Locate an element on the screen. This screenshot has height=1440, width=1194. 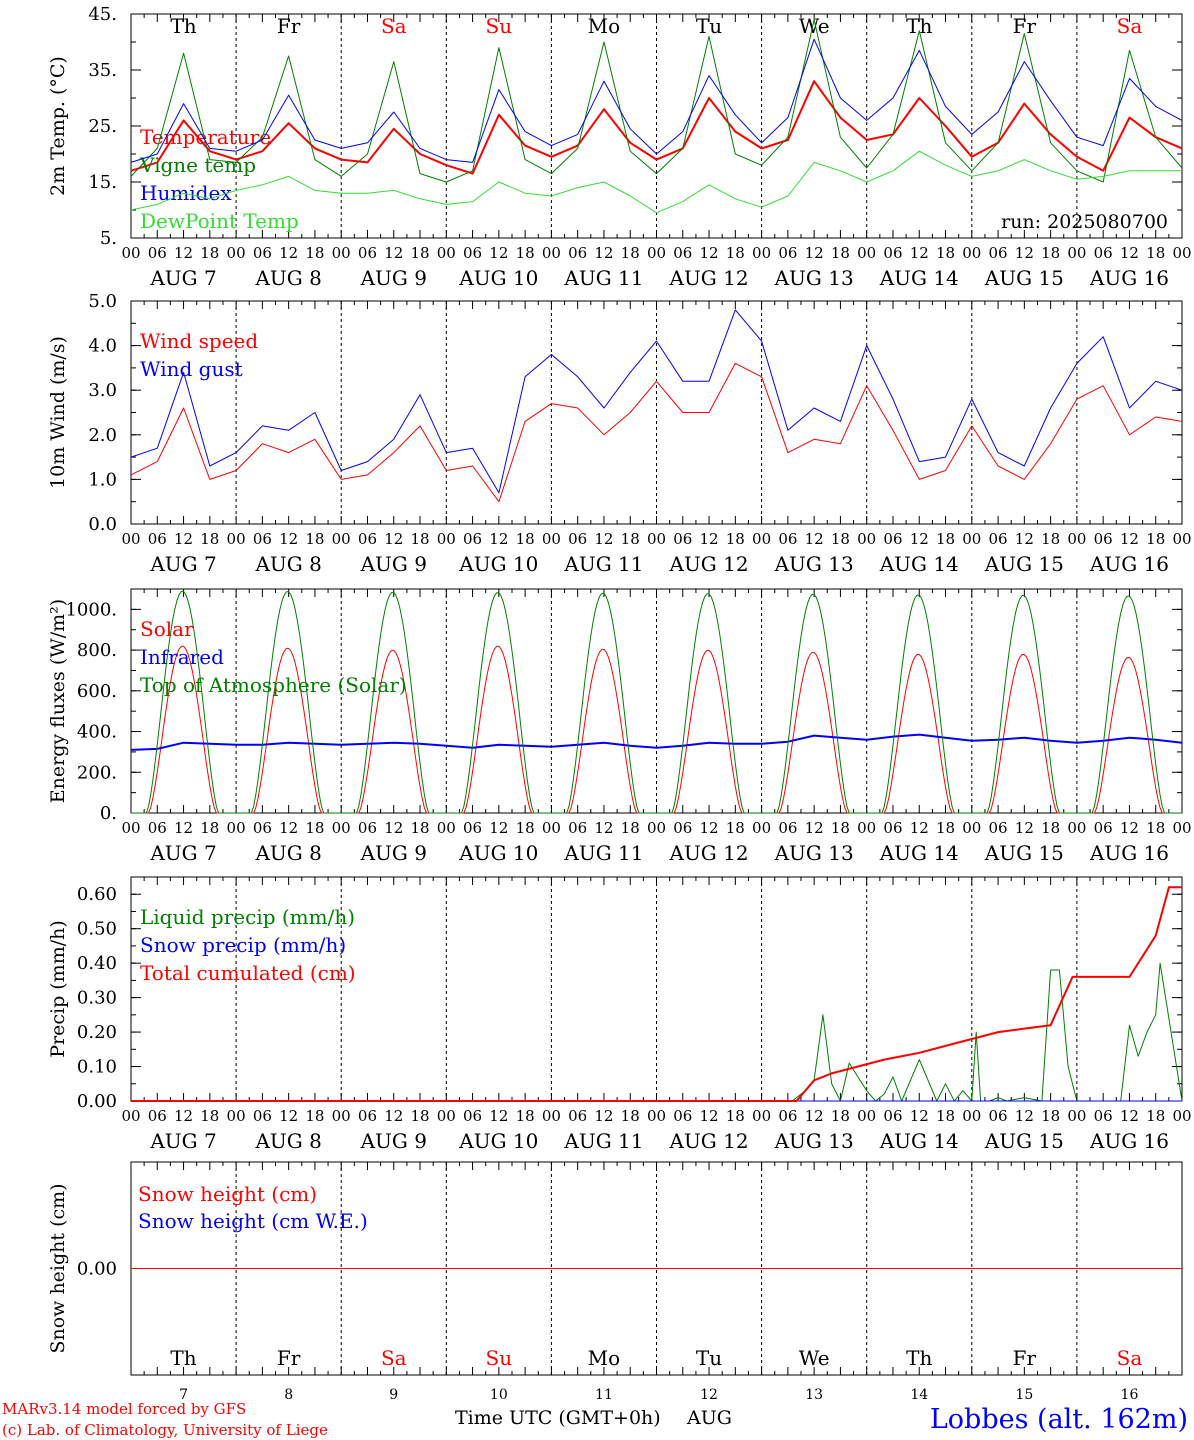
day-number-label: 8 is located at coordinates (288, 1395).